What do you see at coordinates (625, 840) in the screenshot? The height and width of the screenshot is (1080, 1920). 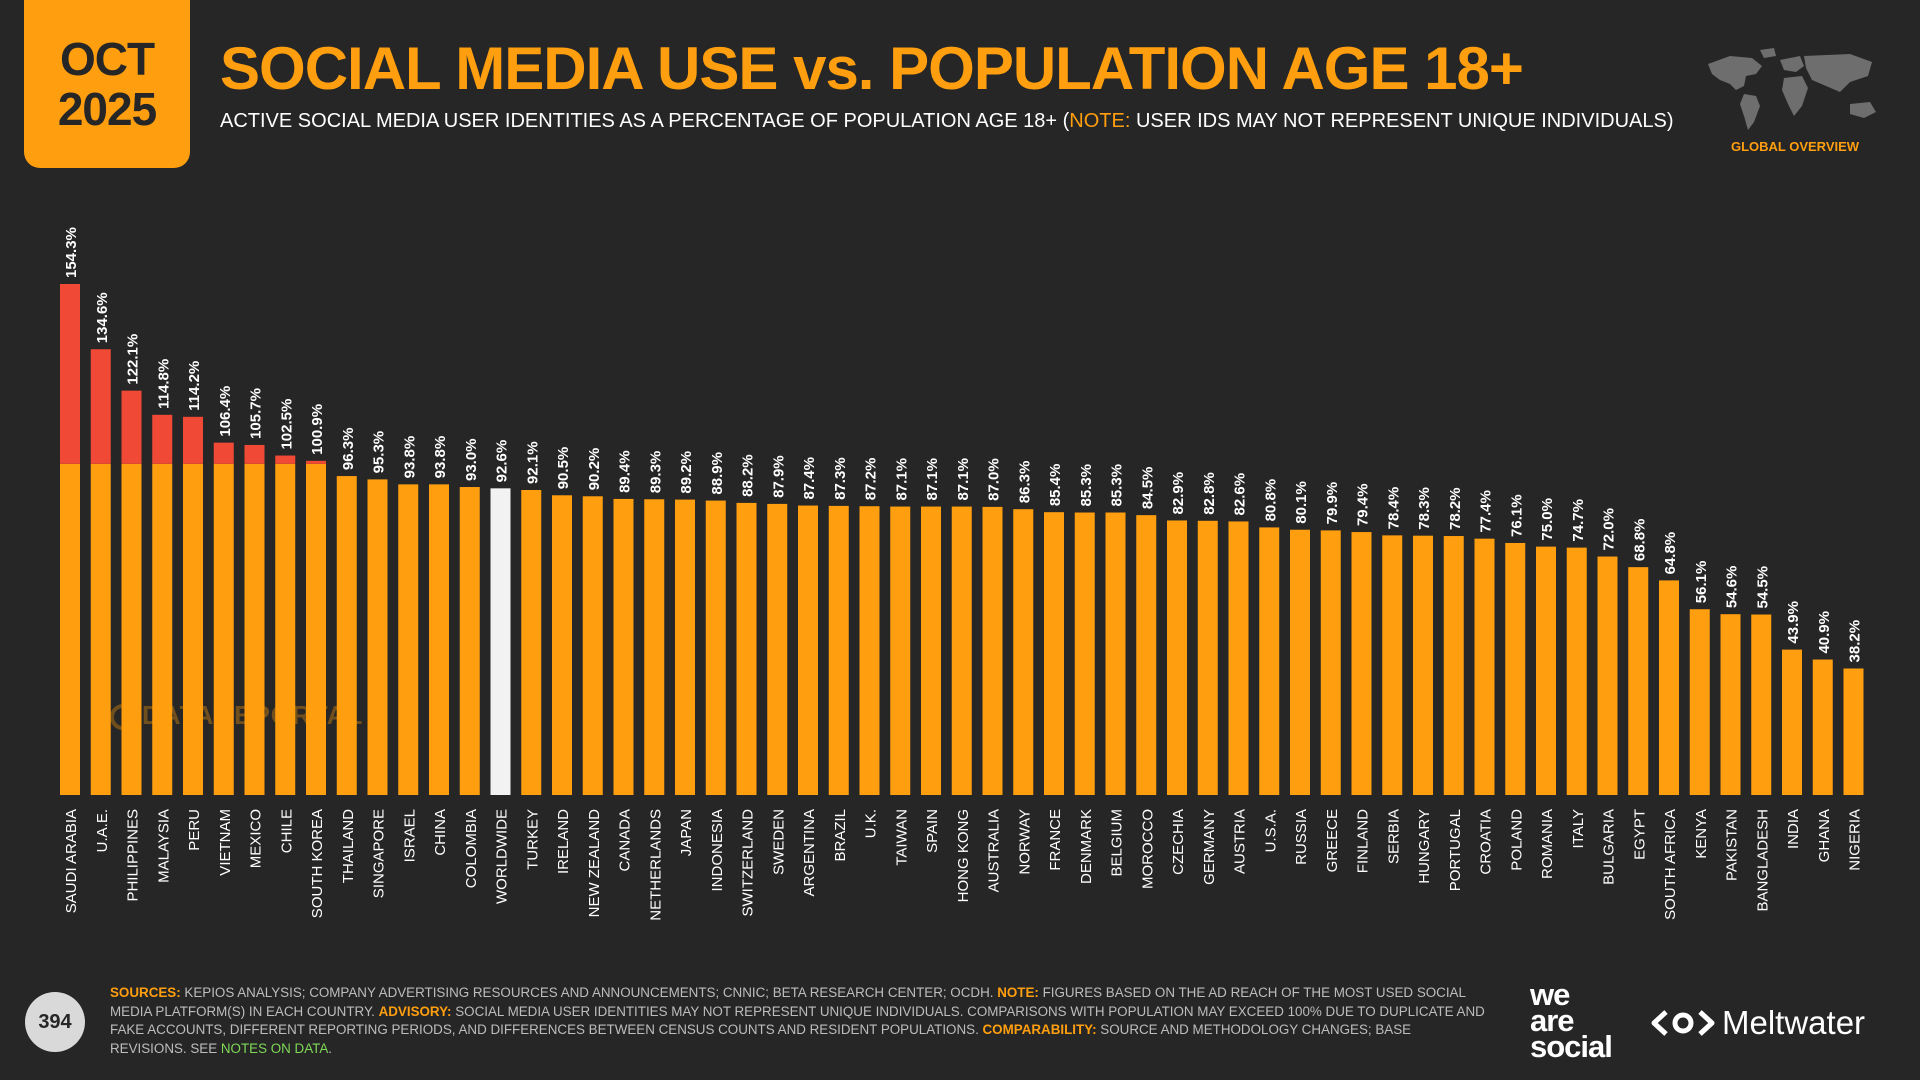 I see `category-label: CANADA` at bounding box center [625, 840].